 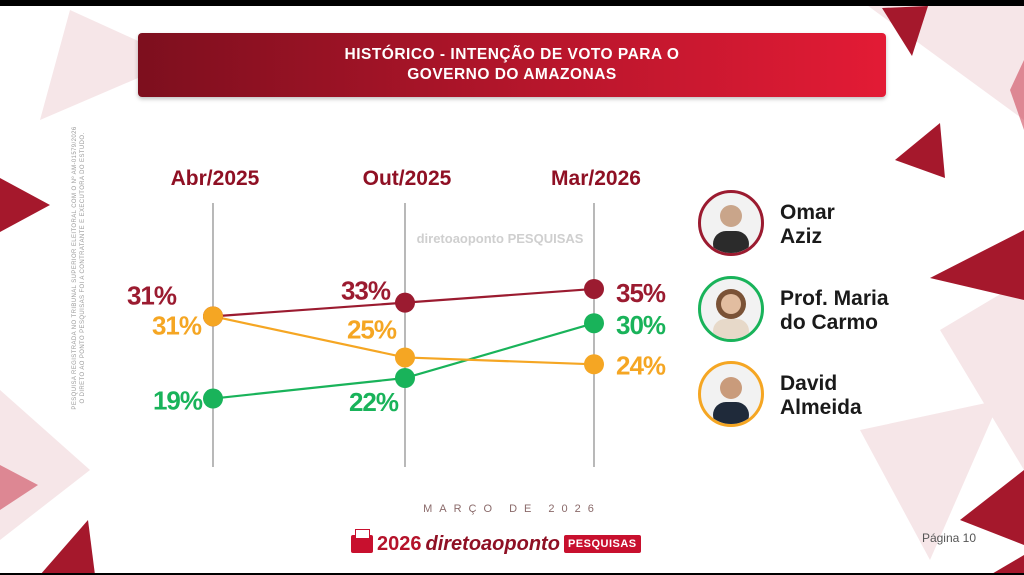 What do you see at coordinates (641, 293) in the screenshot?
I see `data-label: 35%` at bounding box center [641, 293].